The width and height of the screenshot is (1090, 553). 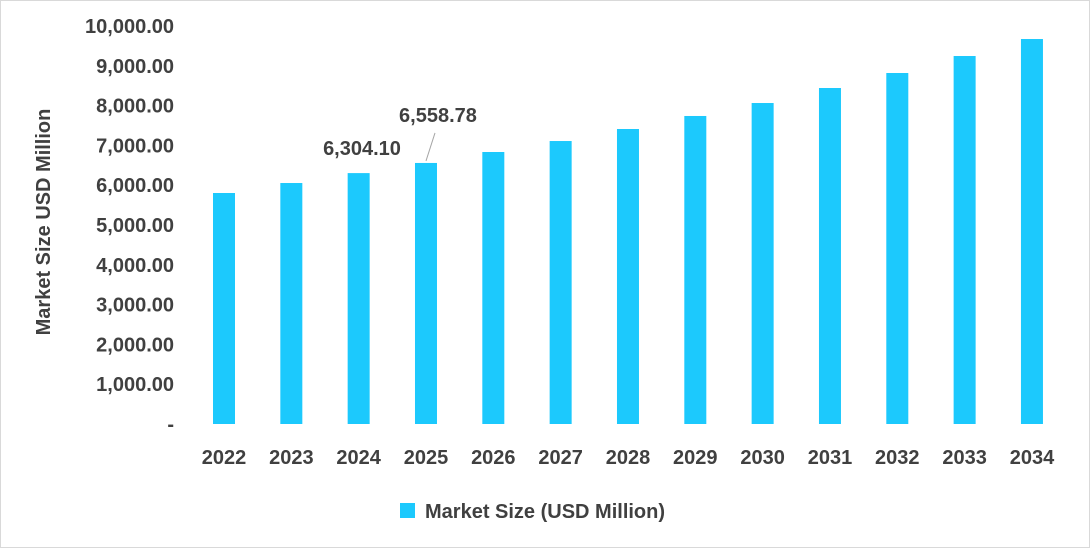 I want to click on x-tick-label: 2028, so click(x=628, y=458).